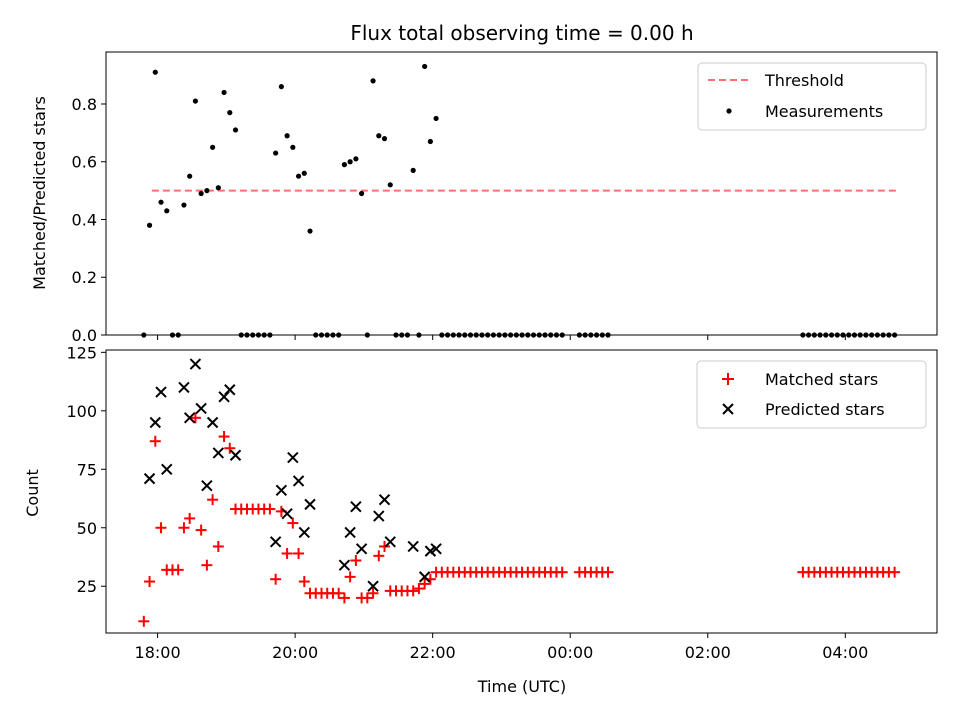  I want to click on top-ytick-label: 0.0, so click(84, 335).